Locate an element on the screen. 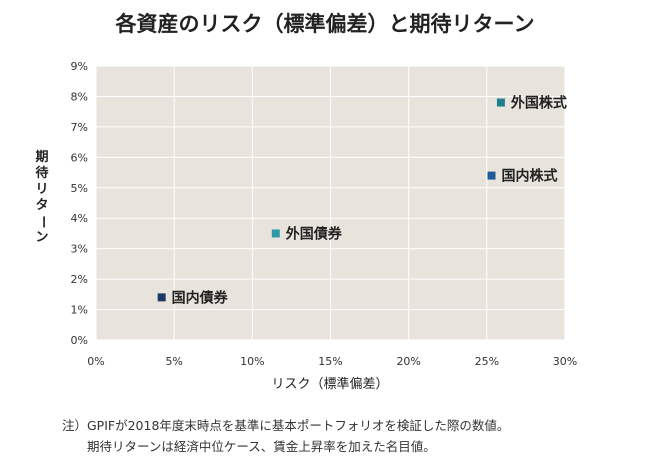 The image size is (650, 470). x-tick-label: 15% is located at coordinates (330, 361).